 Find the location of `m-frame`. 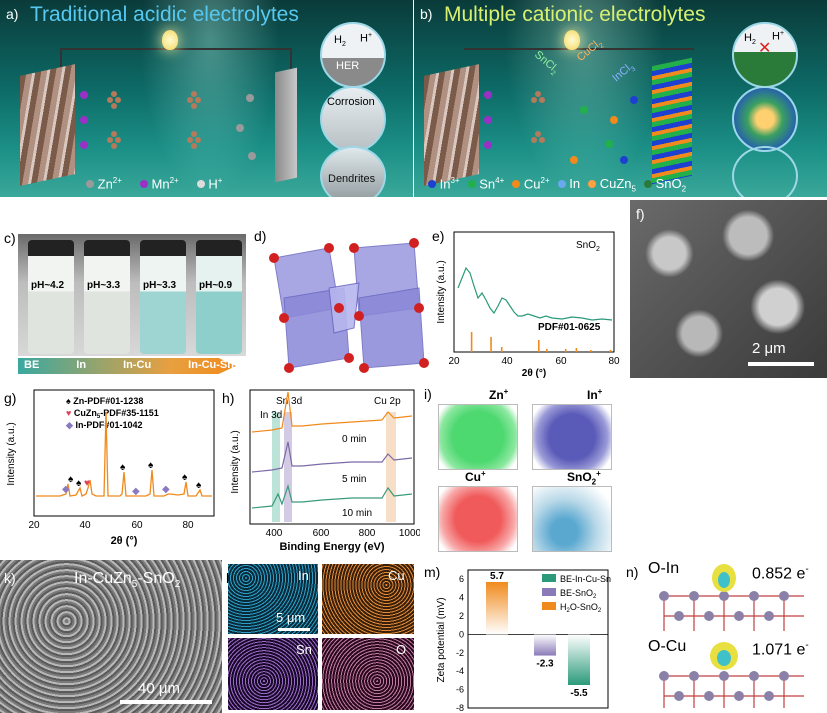

m-frame is located at coordinates (538, 639).